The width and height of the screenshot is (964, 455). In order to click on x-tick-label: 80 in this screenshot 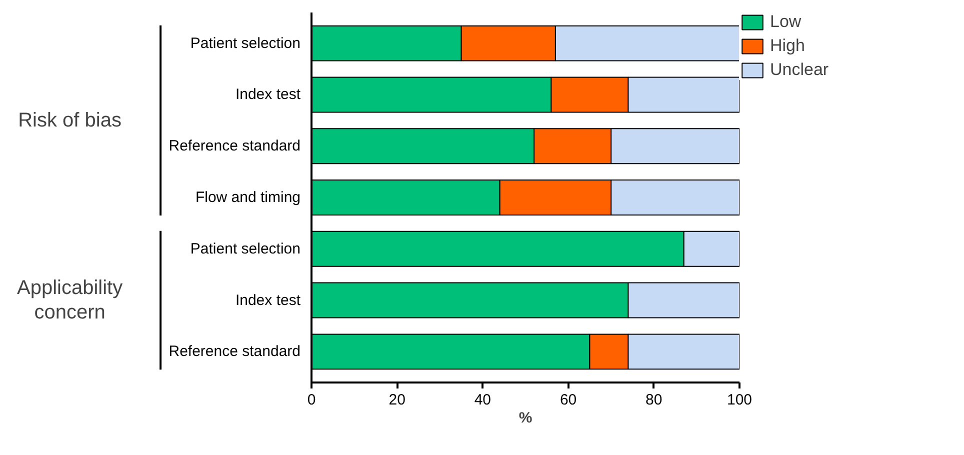, I will do `click(654, 400)`.